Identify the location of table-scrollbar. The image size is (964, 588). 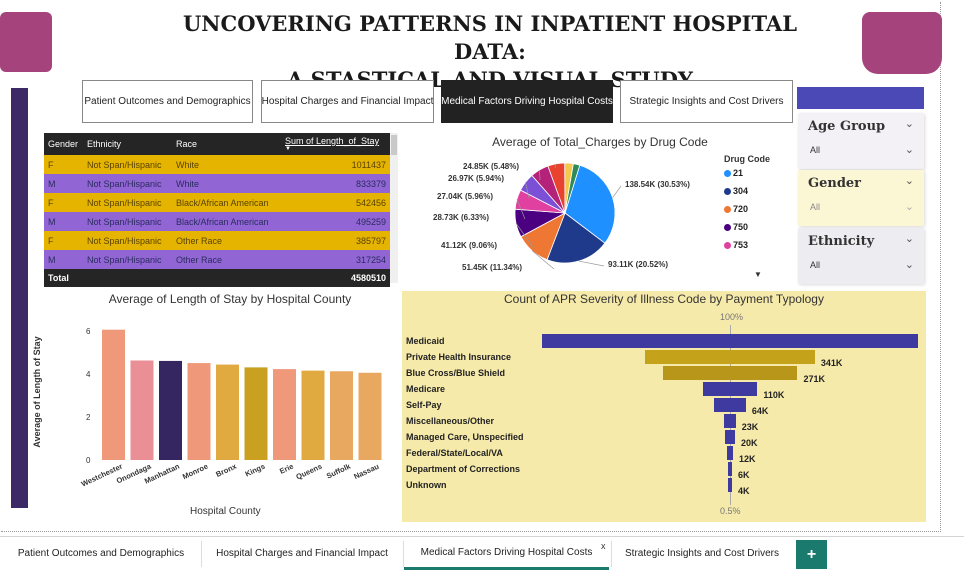
(394, 208).